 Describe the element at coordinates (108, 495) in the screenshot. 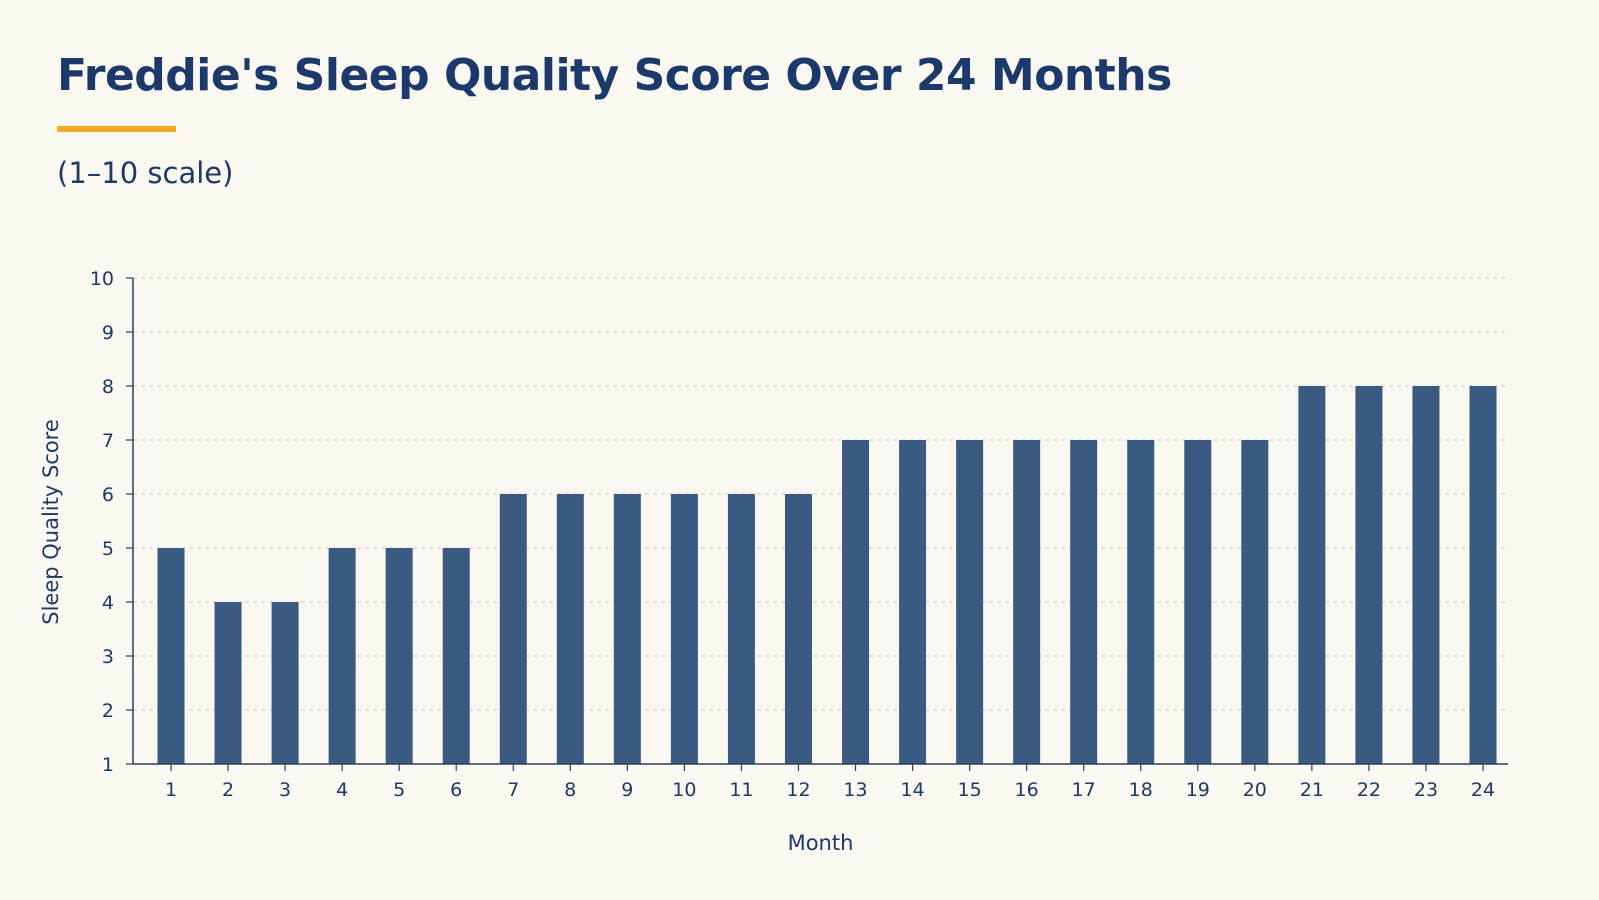

I see `y-tick-label: 6` at that location.